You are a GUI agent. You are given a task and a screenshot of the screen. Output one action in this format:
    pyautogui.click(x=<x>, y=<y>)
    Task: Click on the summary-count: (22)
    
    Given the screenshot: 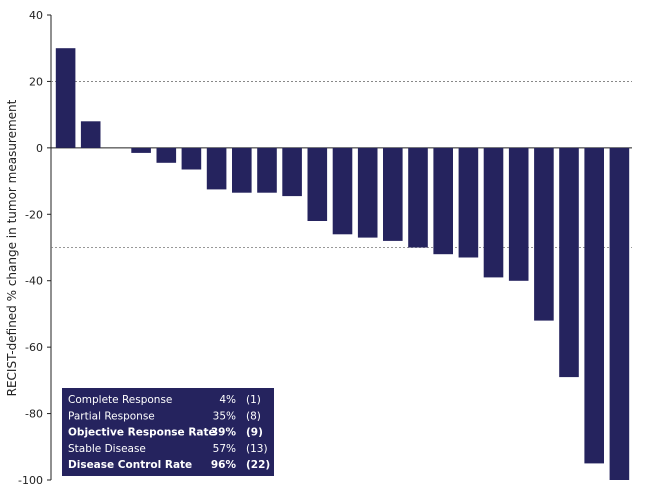 What is the action you would take?
    pyautogui.click(x=258, y=465)
    